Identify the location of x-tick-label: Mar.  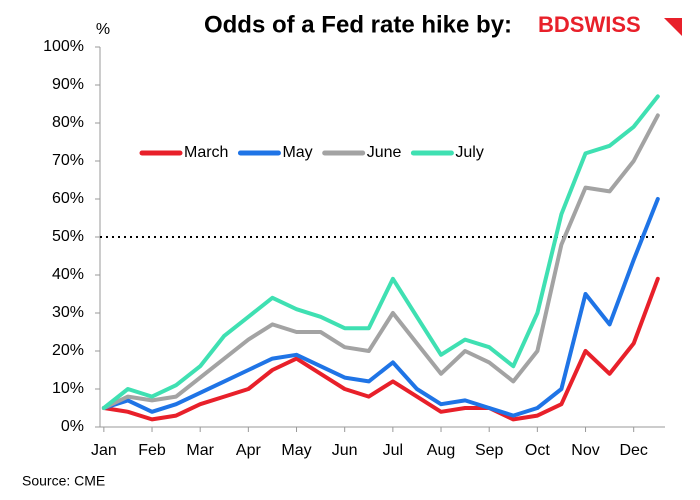
(200, 450).